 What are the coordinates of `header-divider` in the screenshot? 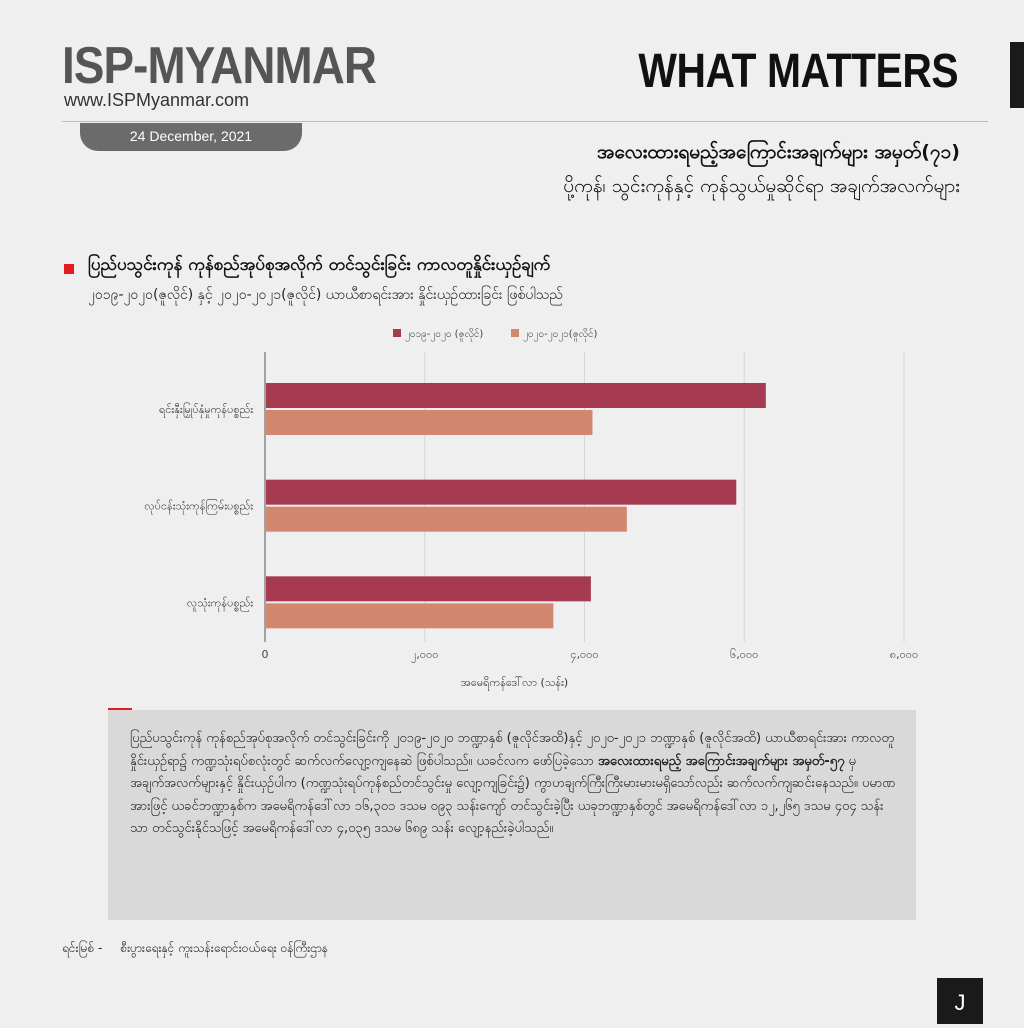 It's located at (525, 121).